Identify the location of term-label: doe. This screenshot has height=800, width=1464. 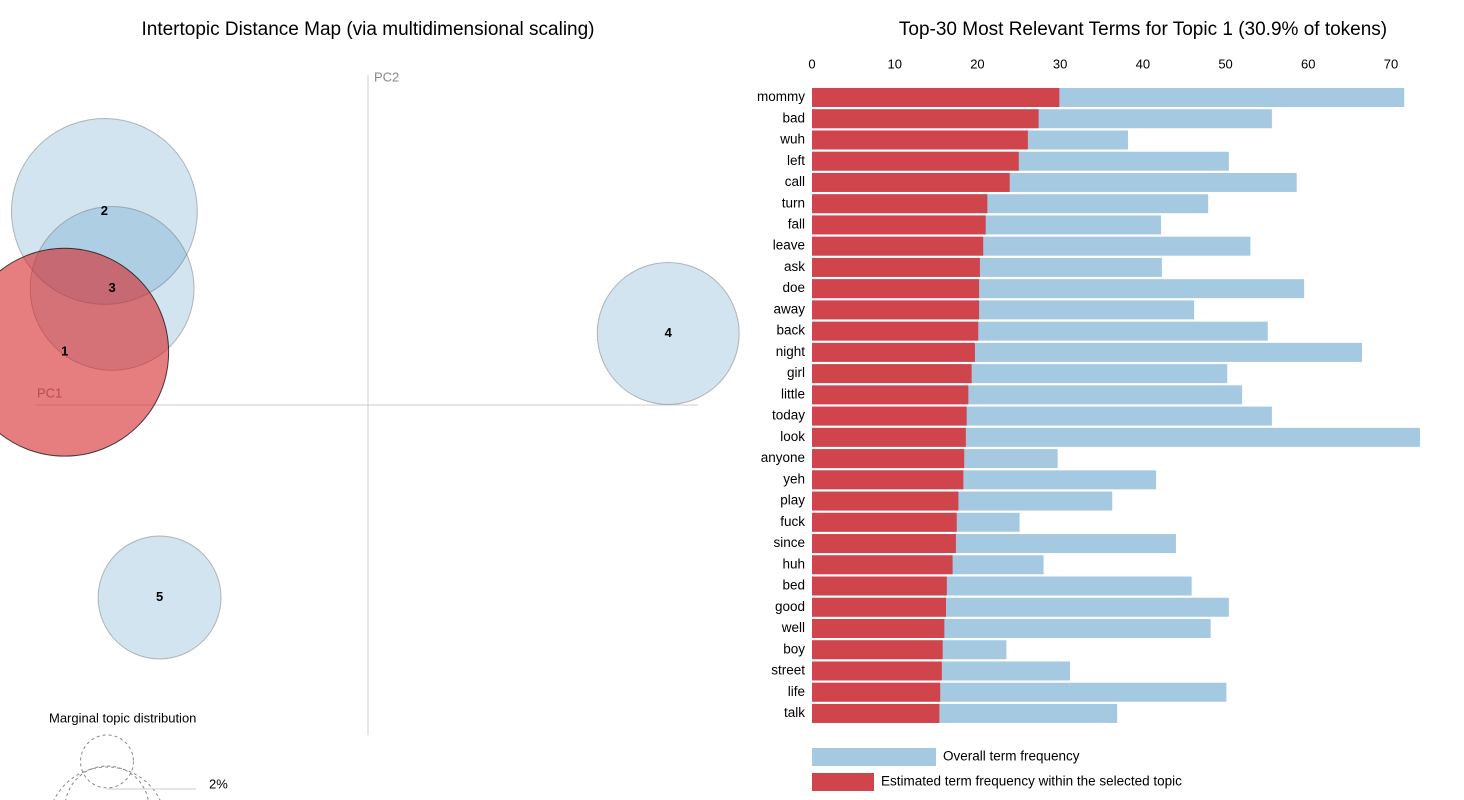
(793, 287).